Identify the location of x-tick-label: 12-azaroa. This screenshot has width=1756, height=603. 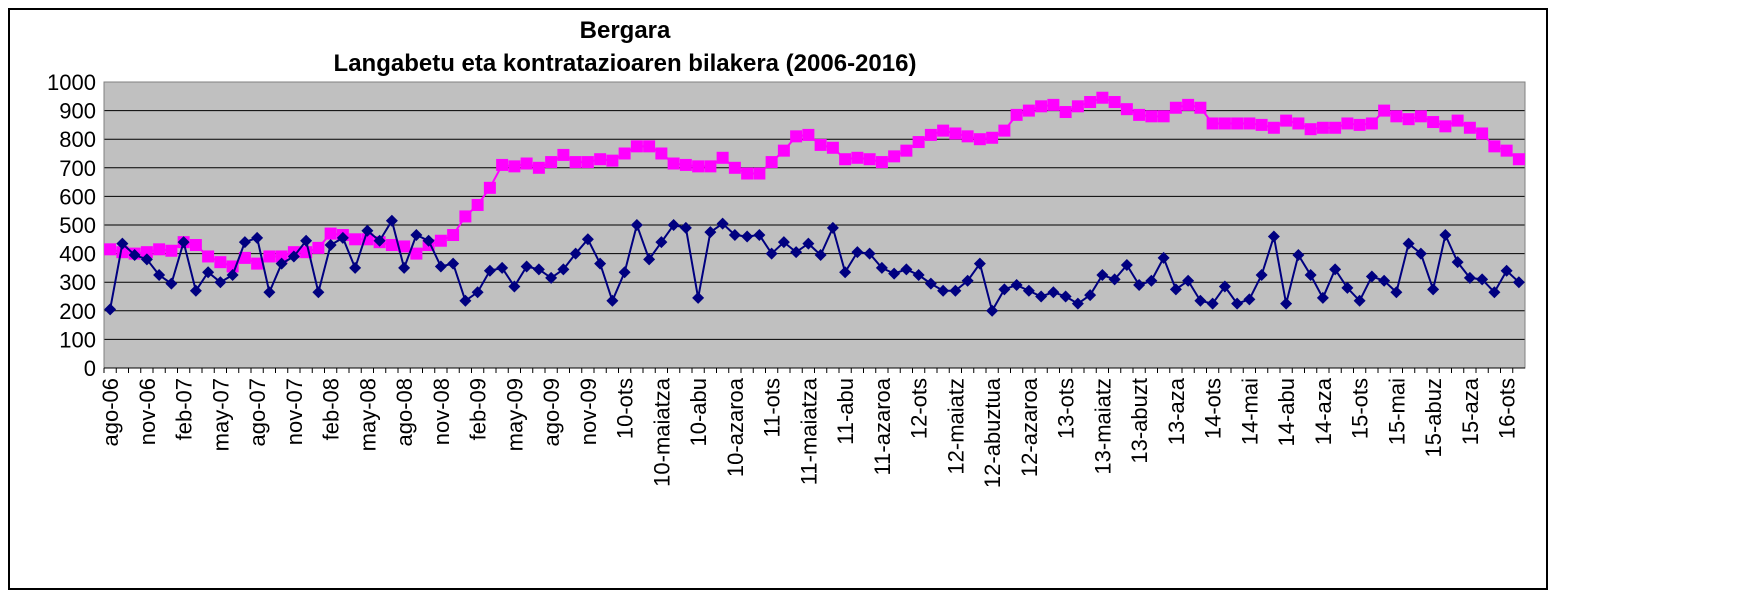
(1029, 427).